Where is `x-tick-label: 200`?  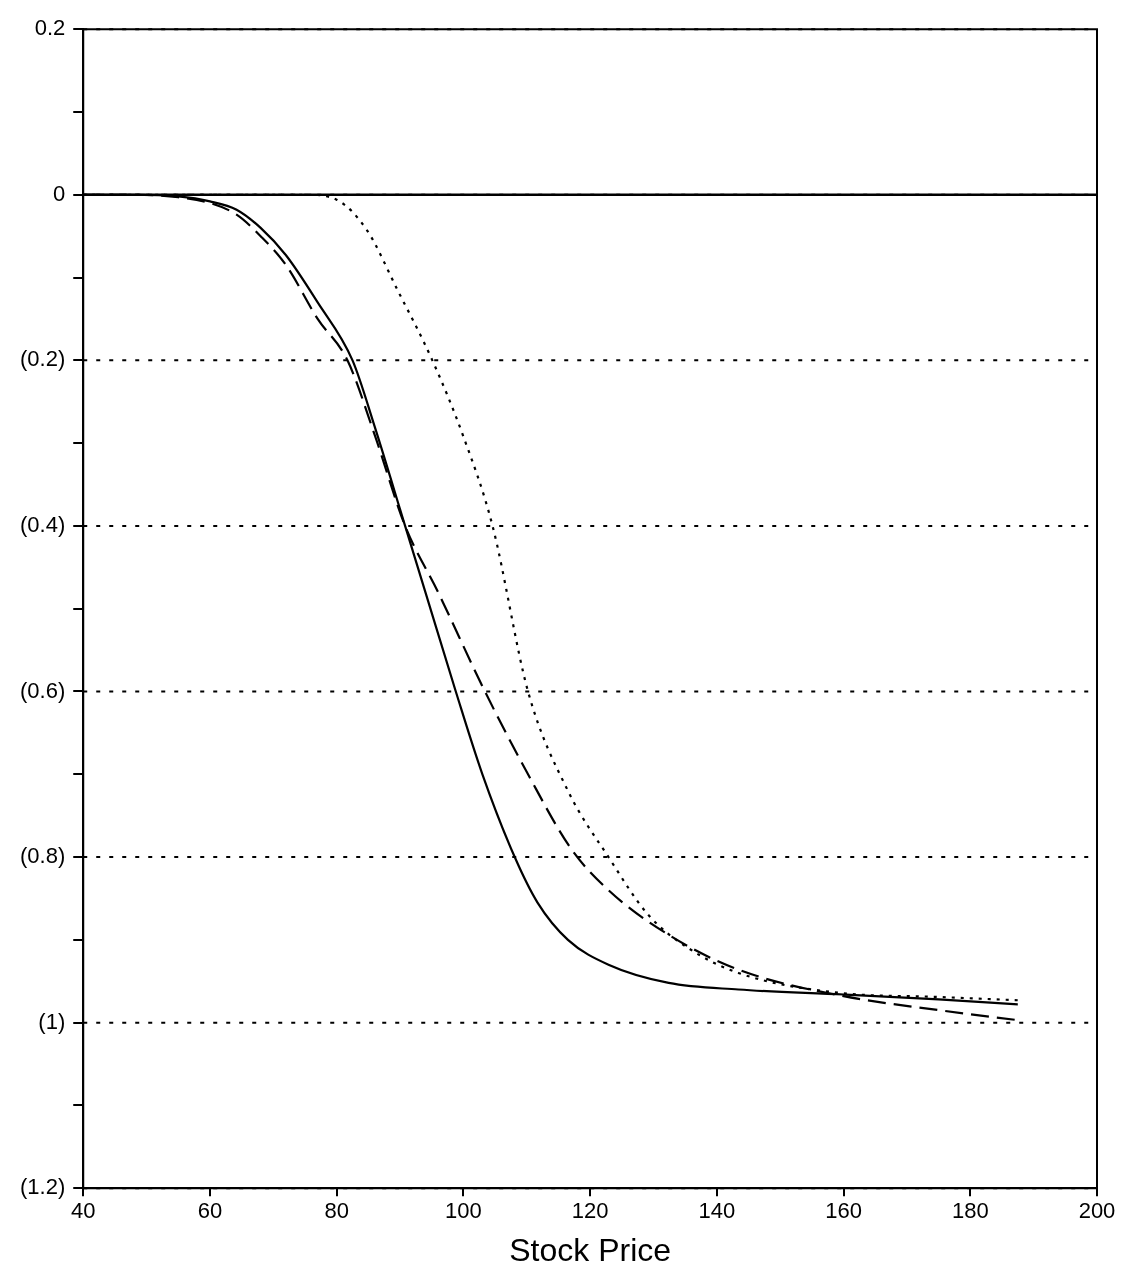
x-tick-label: 200 is located at coordinates (1097, 1211).